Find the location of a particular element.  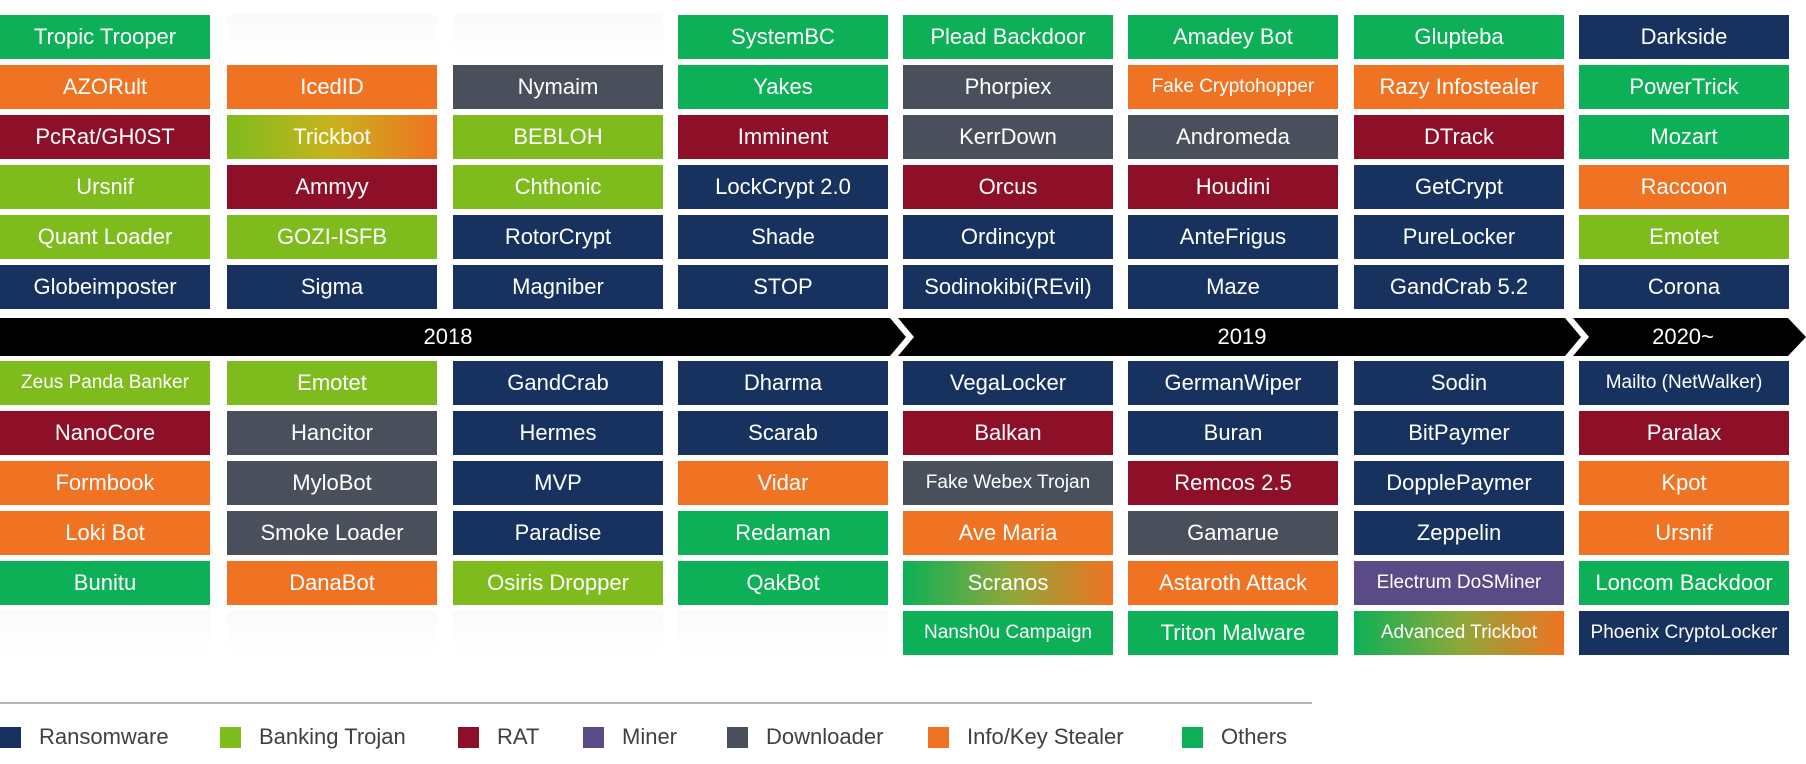

malware-label: MVP is located at coordinates (558, 482).